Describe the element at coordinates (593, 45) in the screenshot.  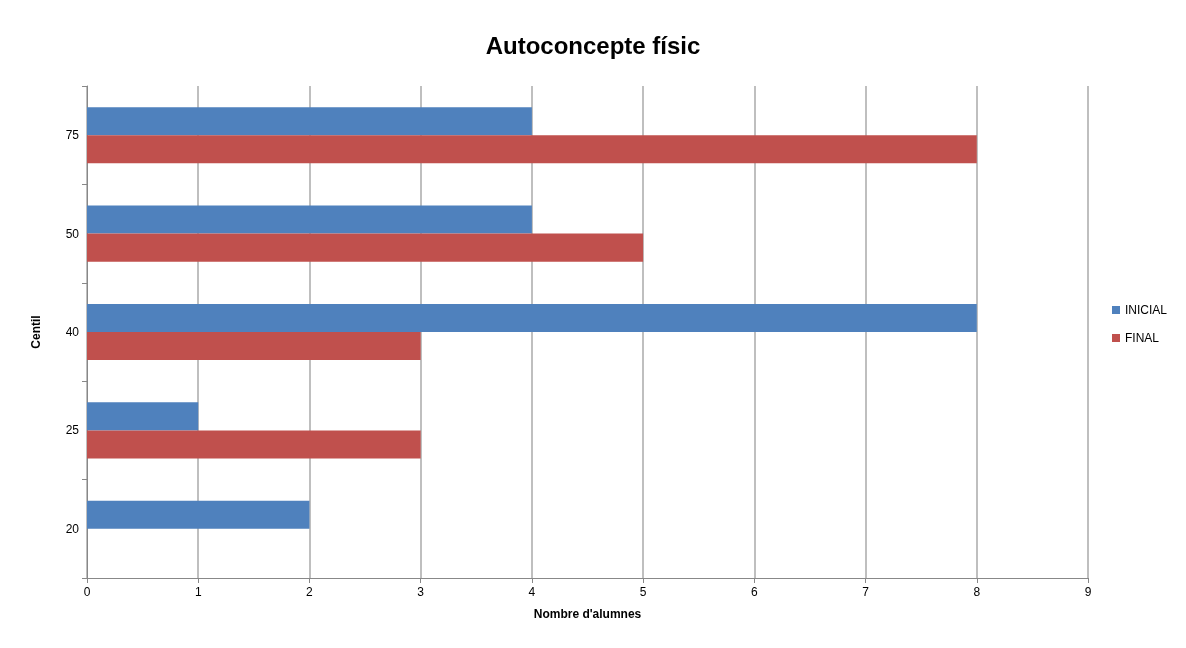
I see `chart-title: Autoconcepte físic` at that location.